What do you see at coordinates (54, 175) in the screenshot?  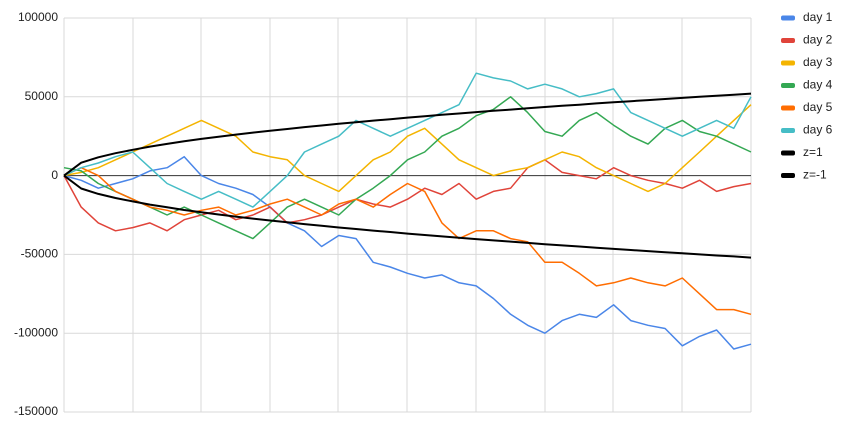 I see `y-tick-label: 0` at bounding box center [54, 175].